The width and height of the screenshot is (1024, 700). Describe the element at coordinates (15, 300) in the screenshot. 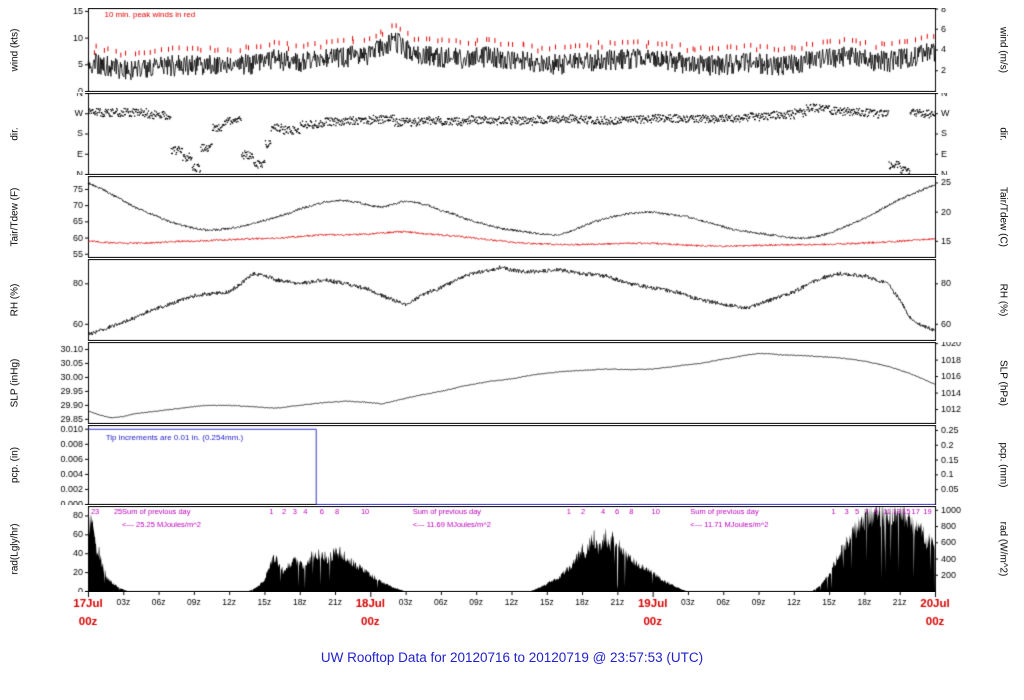

I see `humidity-left-axis-label: RH (%)` at that location.